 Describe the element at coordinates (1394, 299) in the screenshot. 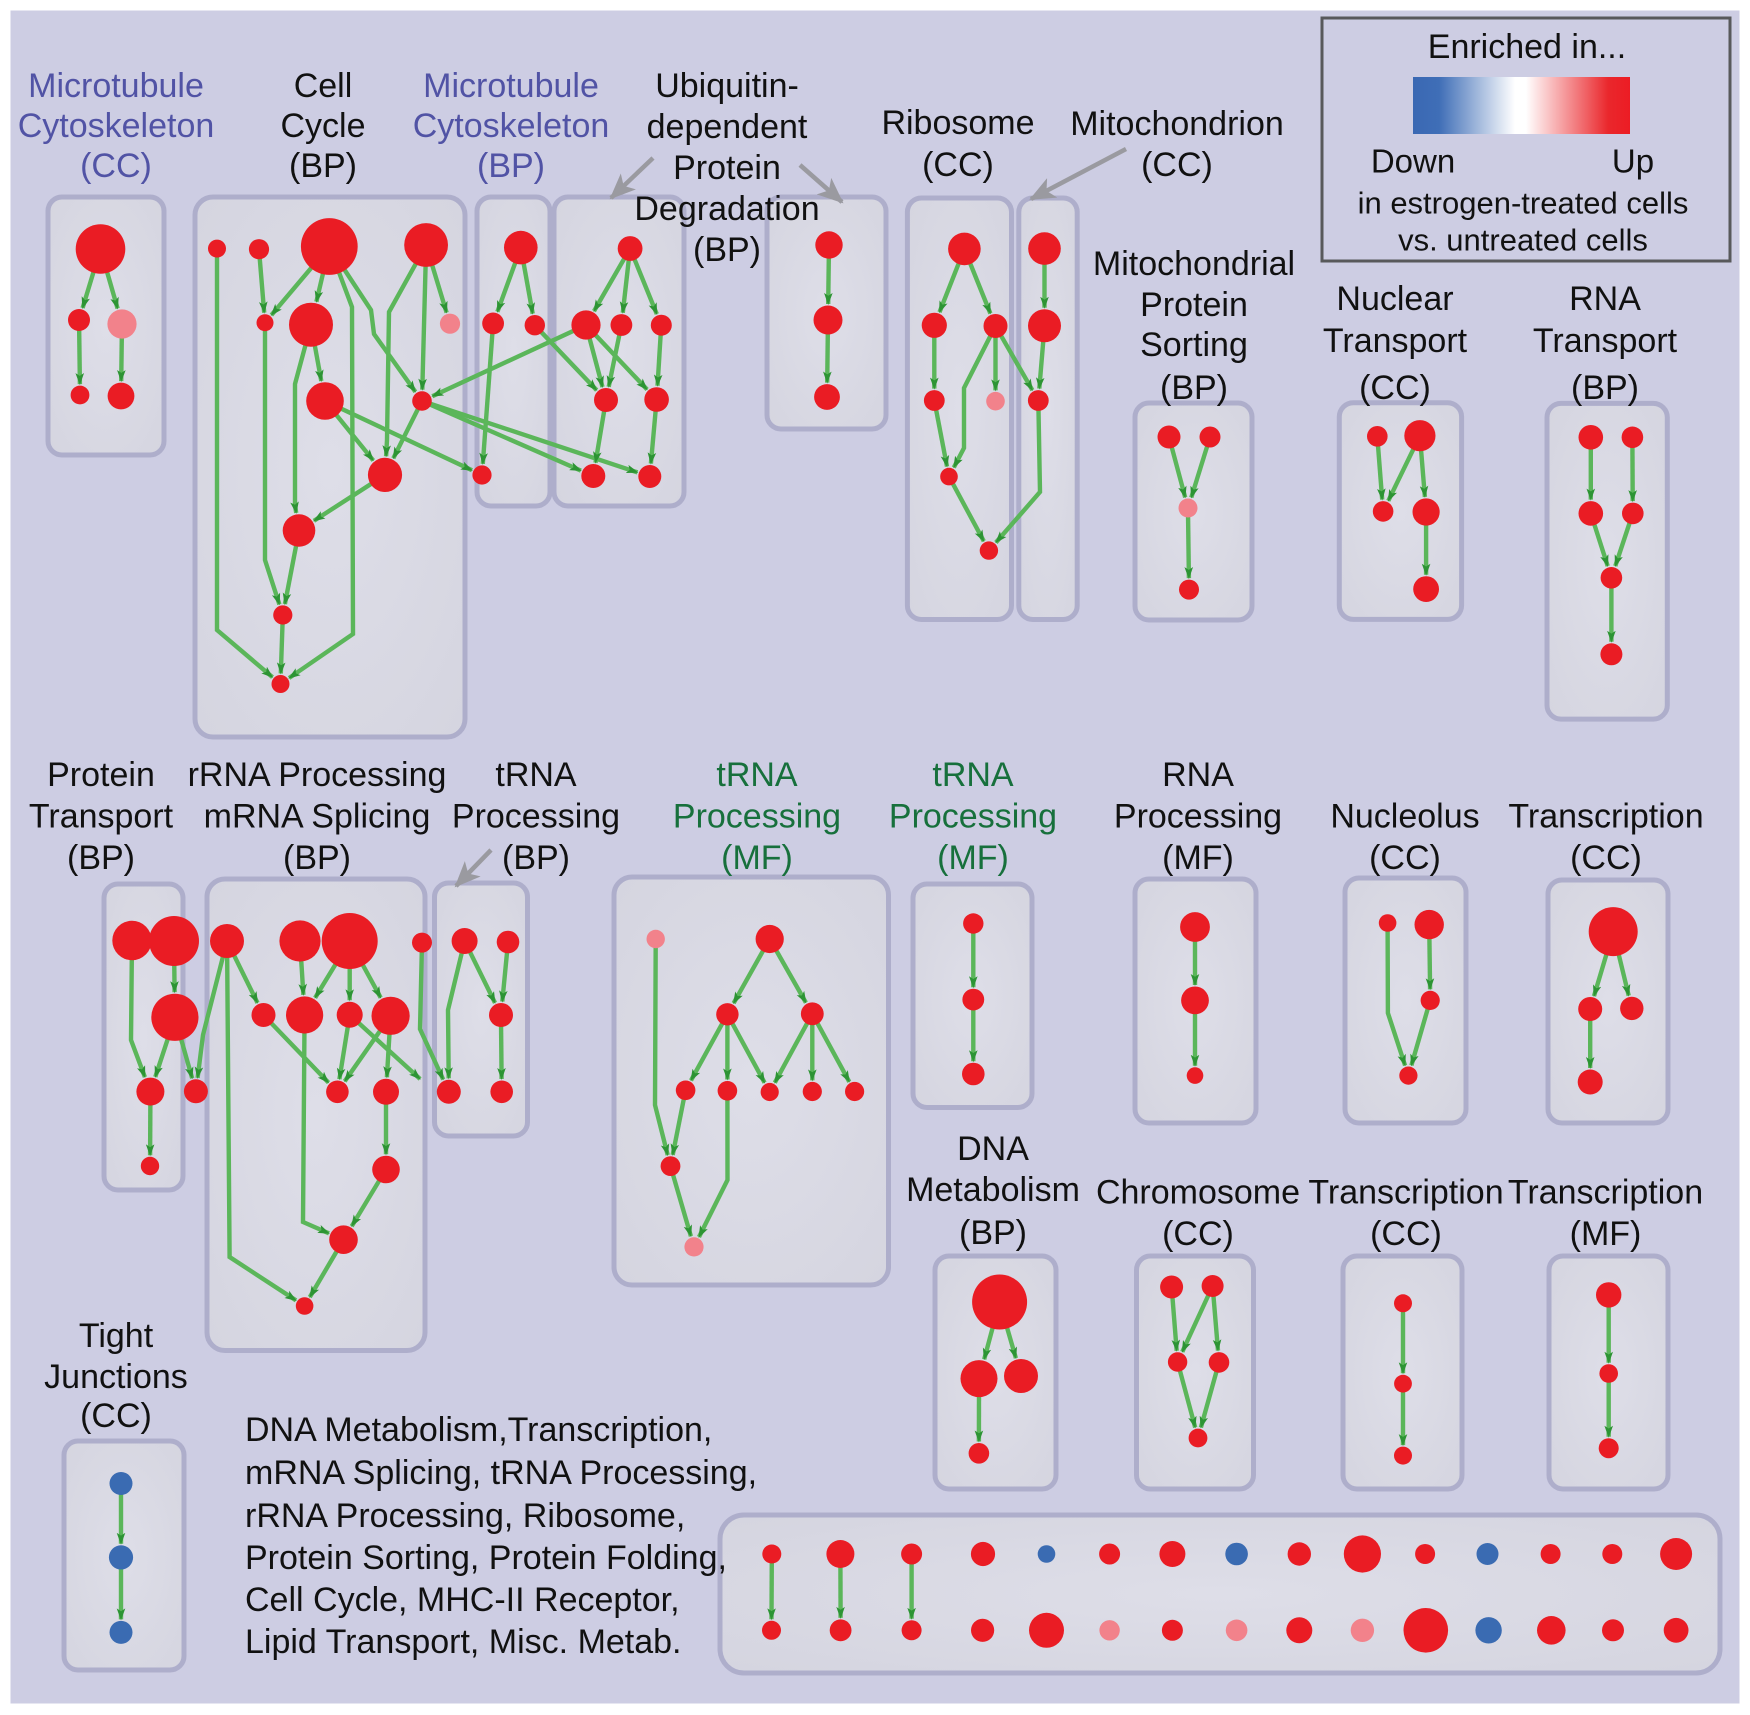

I see `svg-text: Nuclear` at that location.